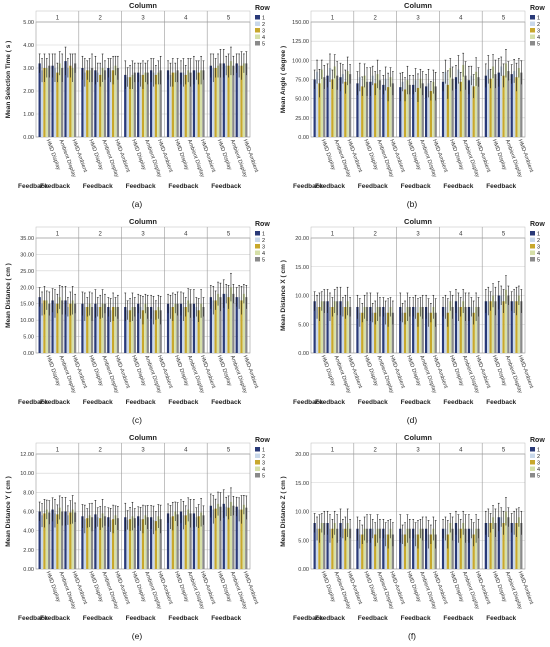 The image size is (550, 647). What do you see at coordinates (418, 5) in the screenshot?
I see `column-header: Column` at bounding box center [418, 5].